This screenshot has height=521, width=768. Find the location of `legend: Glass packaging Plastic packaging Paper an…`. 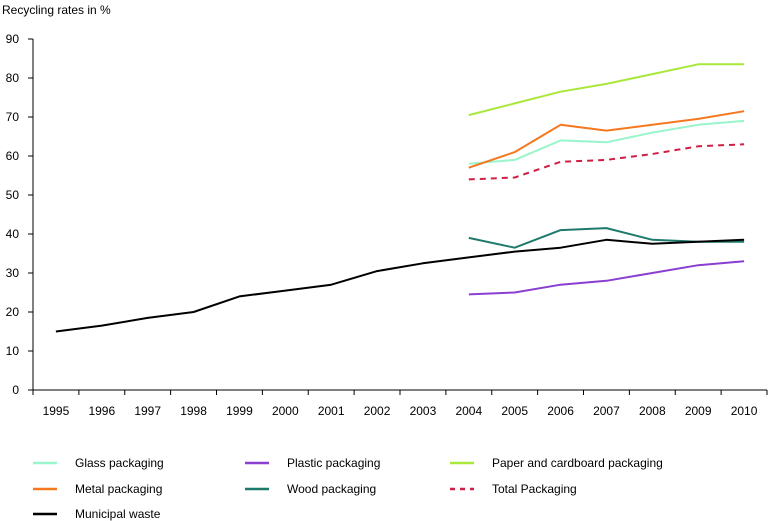

legend: Glass packaging Plastic packaging Paper an… is located at coordinates (348, 488).